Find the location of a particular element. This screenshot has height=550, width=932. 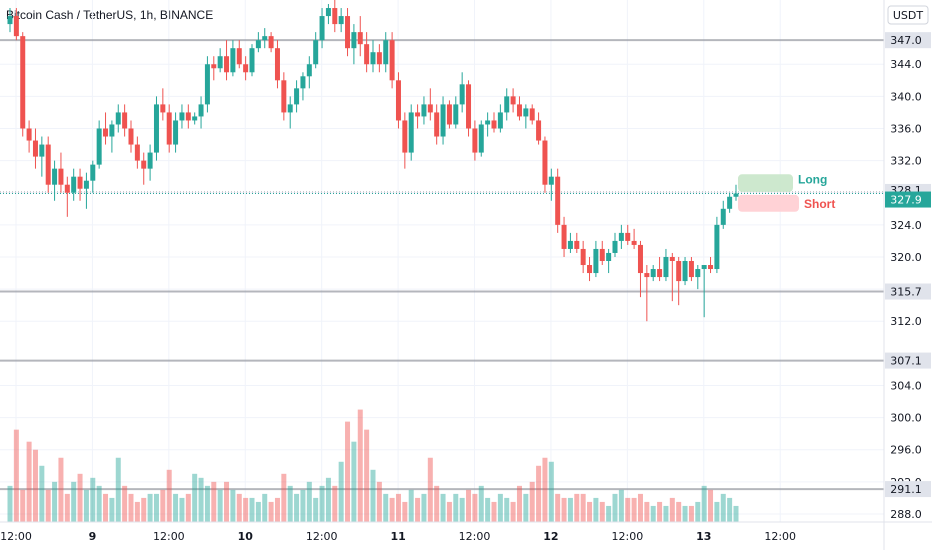

price-tick-label: 332.0 is located at coordinates (906, 161).